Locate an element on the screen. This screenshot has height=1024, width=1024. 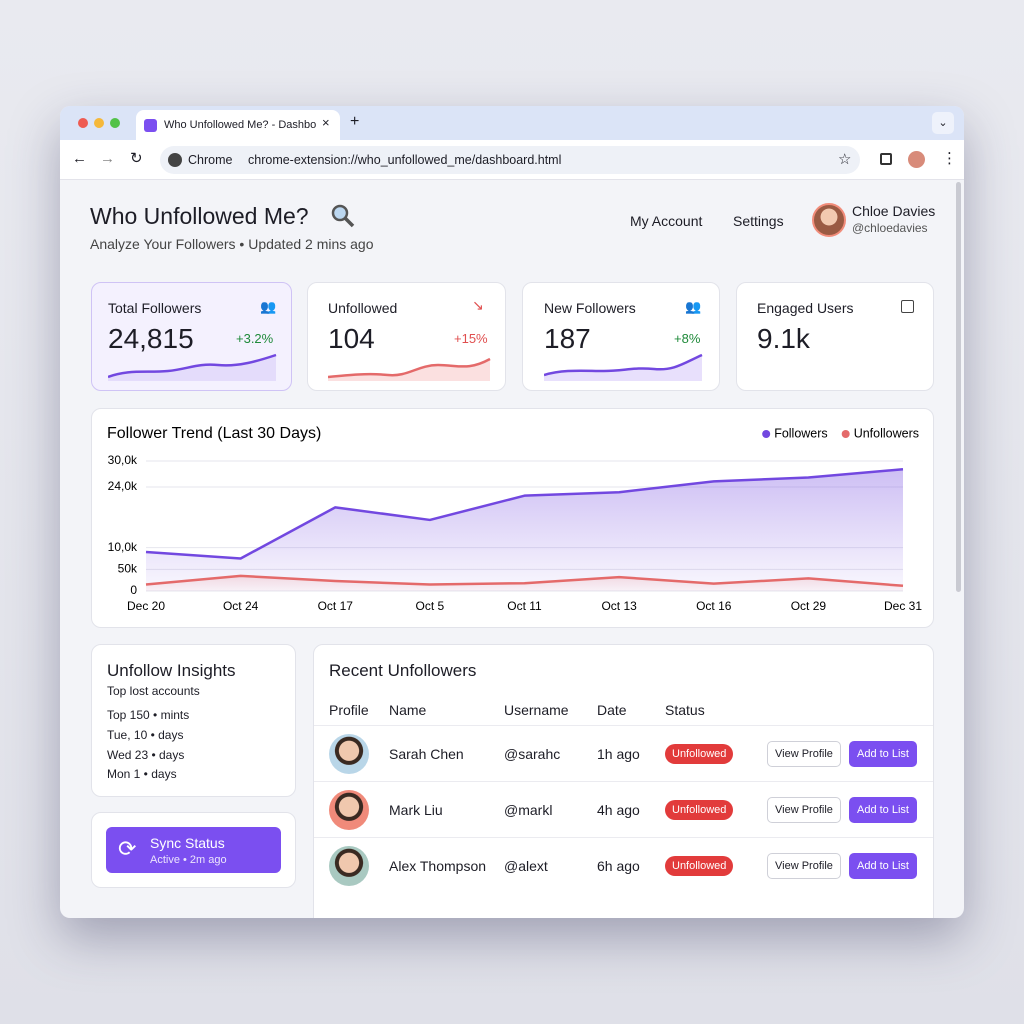
stat-label: New Followers is located at coordinates (590, 308).